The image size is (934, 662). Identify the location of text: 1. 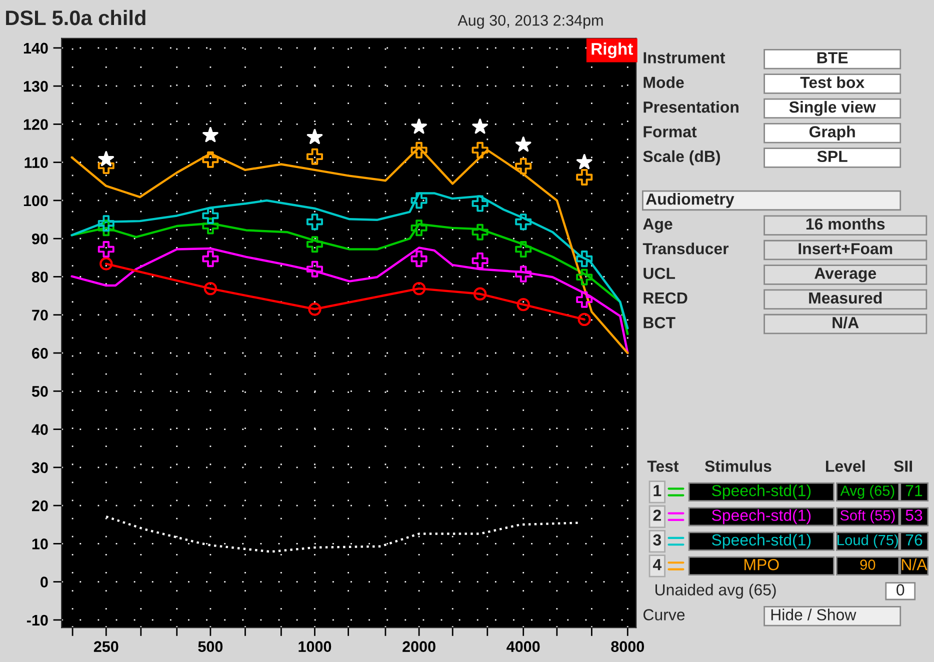
(658, 490).